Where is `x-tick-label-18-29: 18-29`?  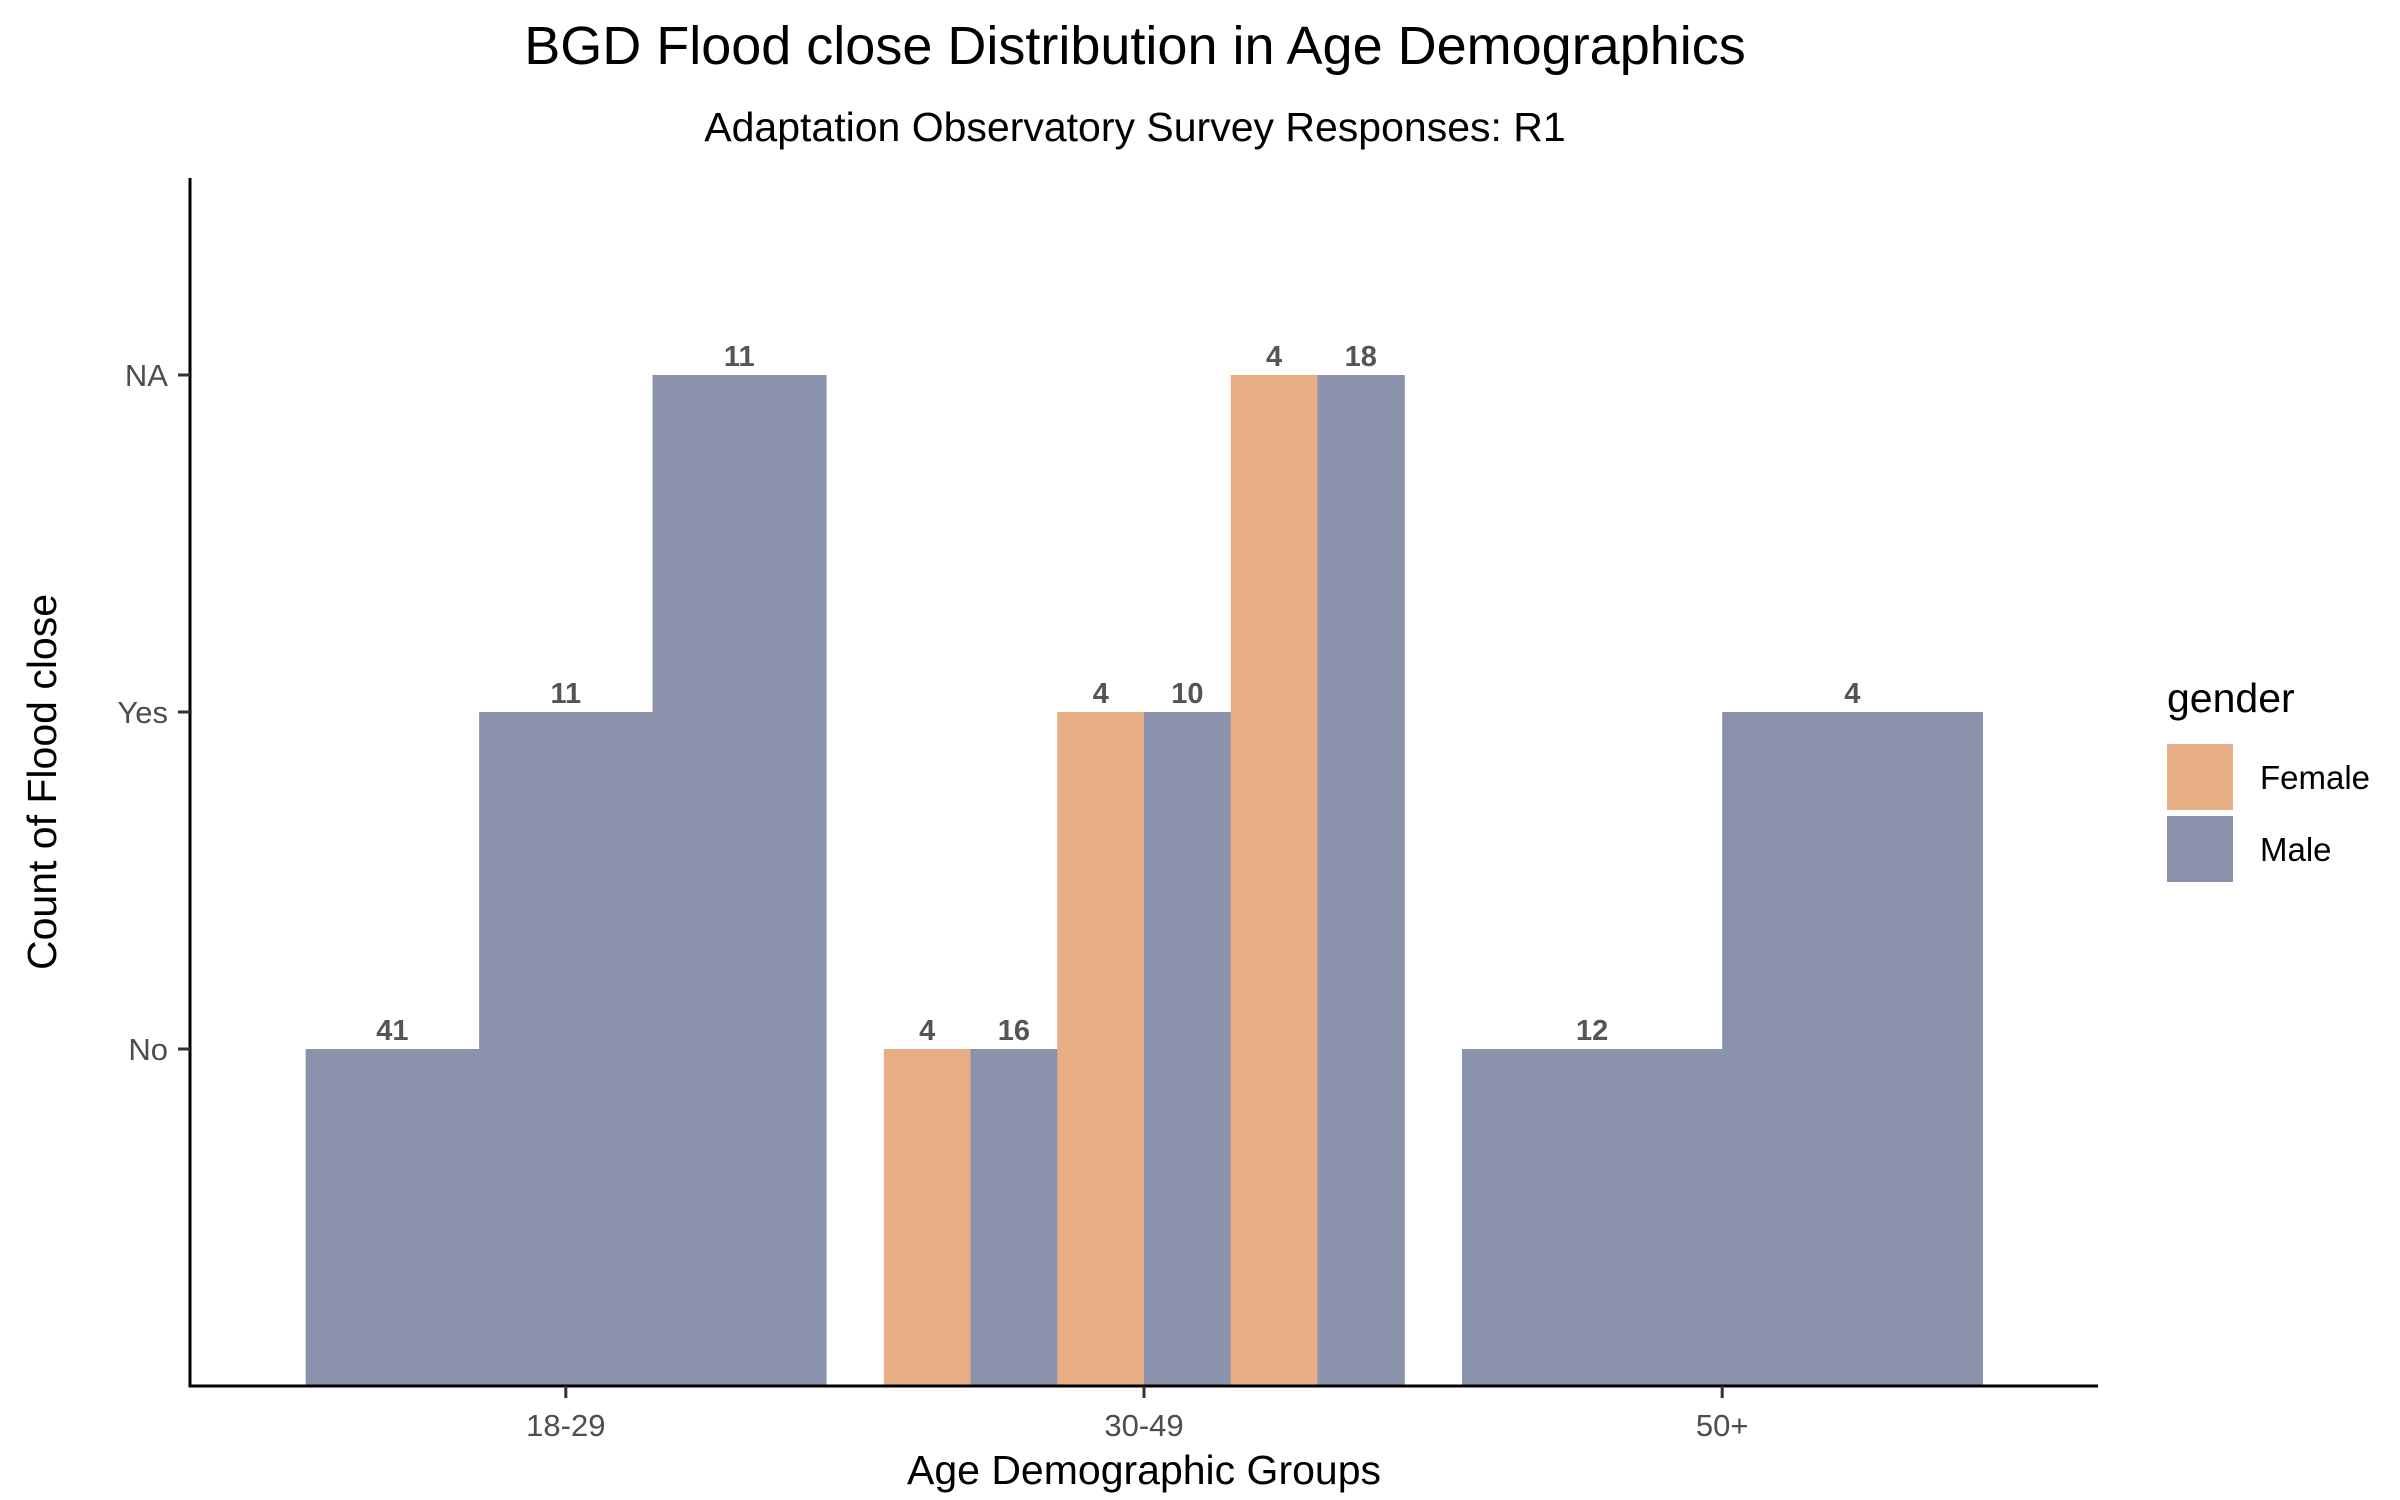
x-tick-label-18-29: 18-29 is located at coordinates (565, 1425).